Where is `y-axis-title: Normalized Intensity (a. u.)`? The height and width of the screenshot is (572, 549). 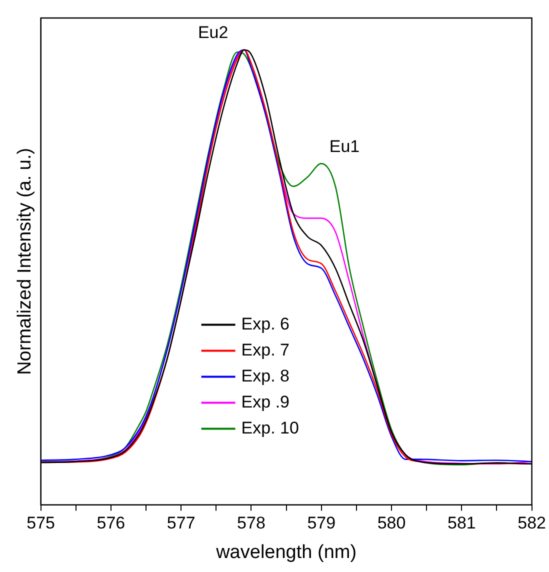 y-axis-title: Normalized Intensity (a. u.) is located at coordinates (25, 261).